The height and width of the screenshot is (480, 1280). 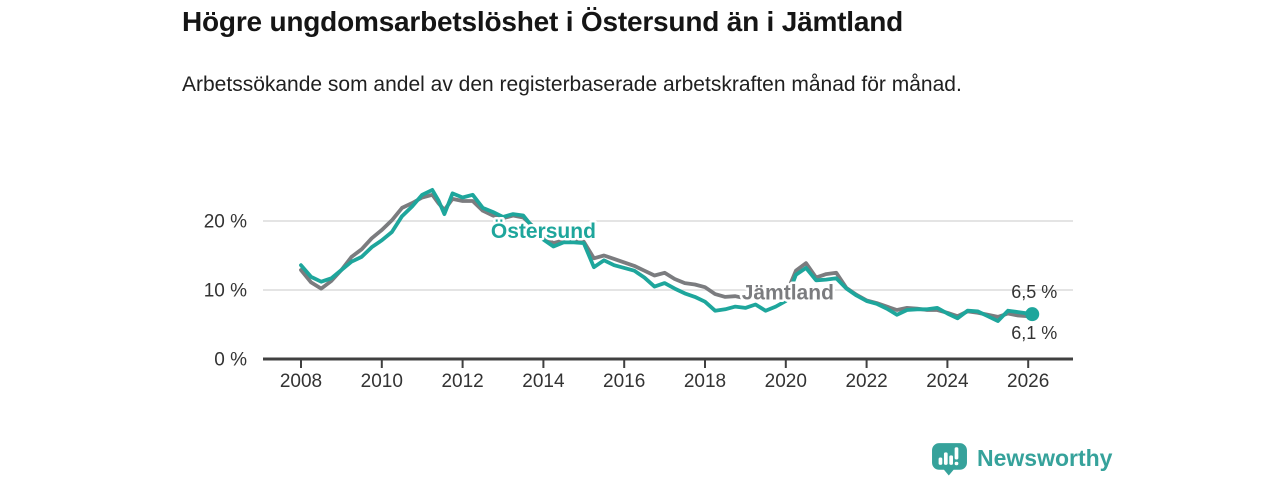 What do you see at coordinates (1028, 381) in the screenshot?
I see `x-axis-tick-label: 2026` at bounding box center [1028, 381].